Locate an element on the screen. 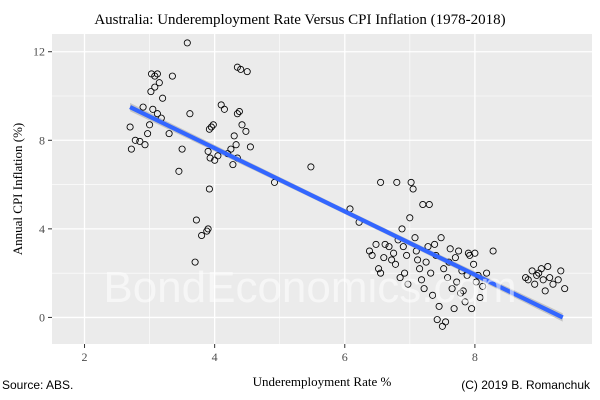  y-axis-title: Annual CPI Inflation (%) is located at coordinates (17, 189).